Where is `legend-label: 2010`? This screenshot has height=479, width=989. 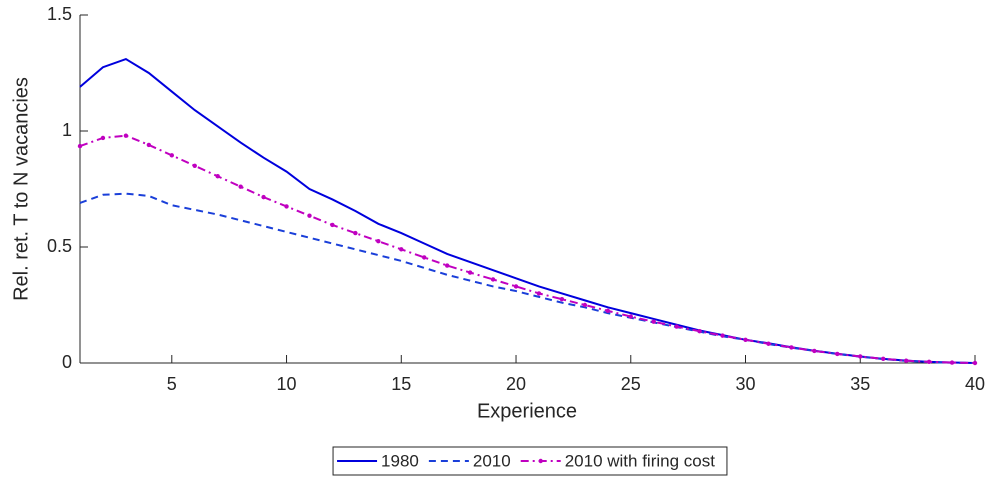
legend-label: 2010 is located at coordinates (492, 460).